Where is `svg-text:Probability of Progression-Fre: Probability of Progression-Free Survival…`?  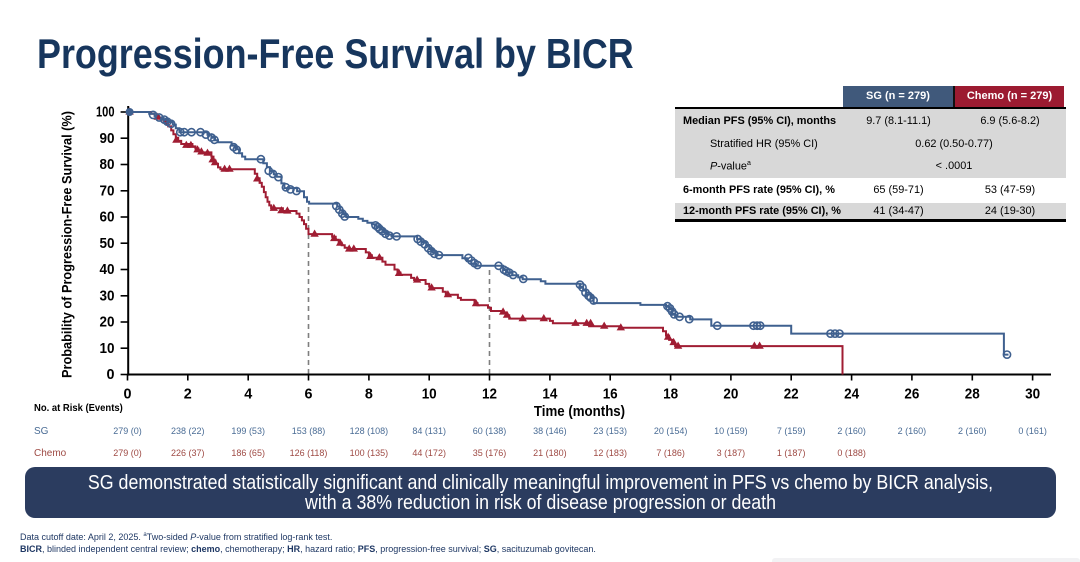 svg-text:Probability of Progression-Fre: Probability of Progression-Free Survival… is located at coordinates (67, 244).